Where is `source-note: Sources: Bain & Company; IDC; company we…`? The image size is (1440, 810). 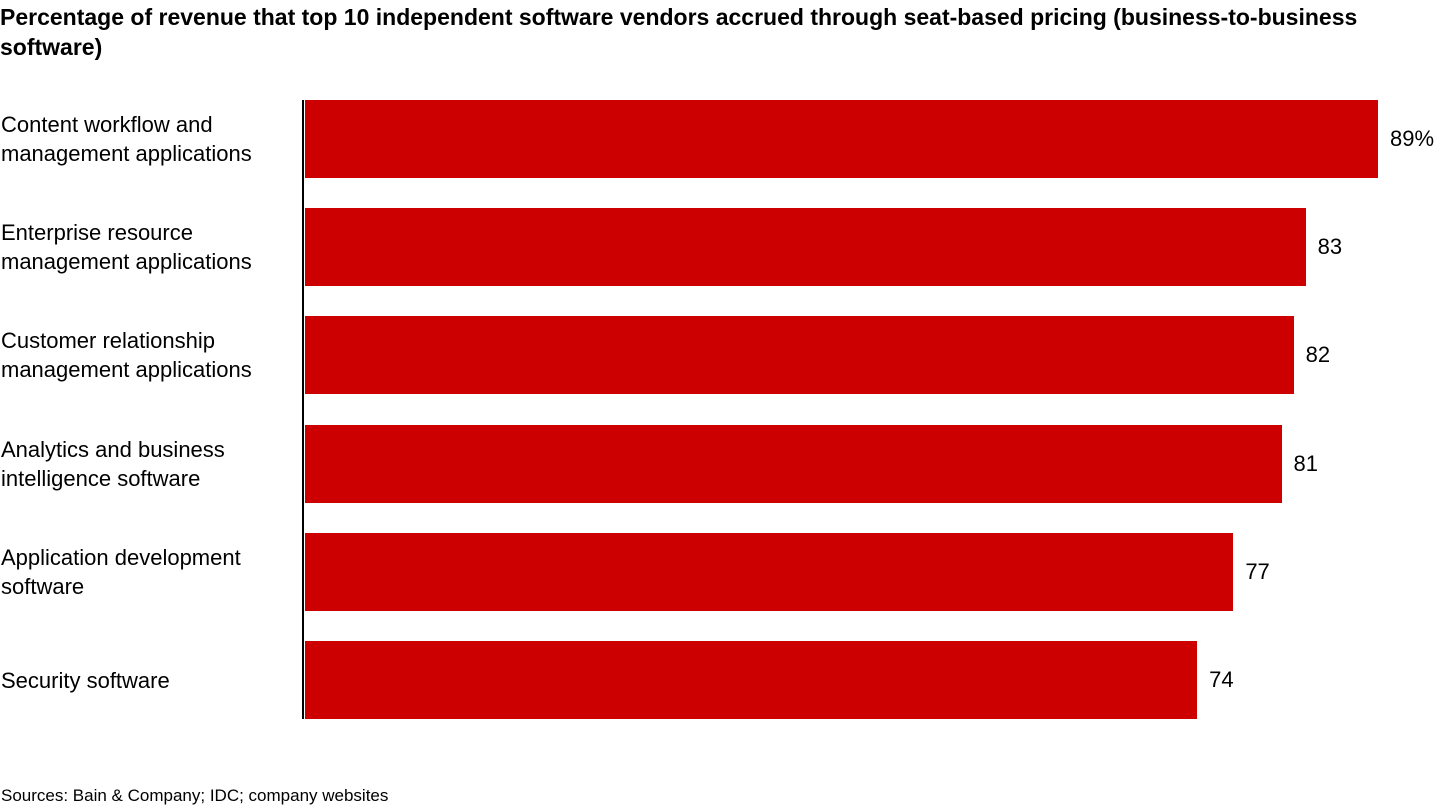
source-note: Sources: Bain & Company; IDC; company we… is located at coordinates (195, 795).